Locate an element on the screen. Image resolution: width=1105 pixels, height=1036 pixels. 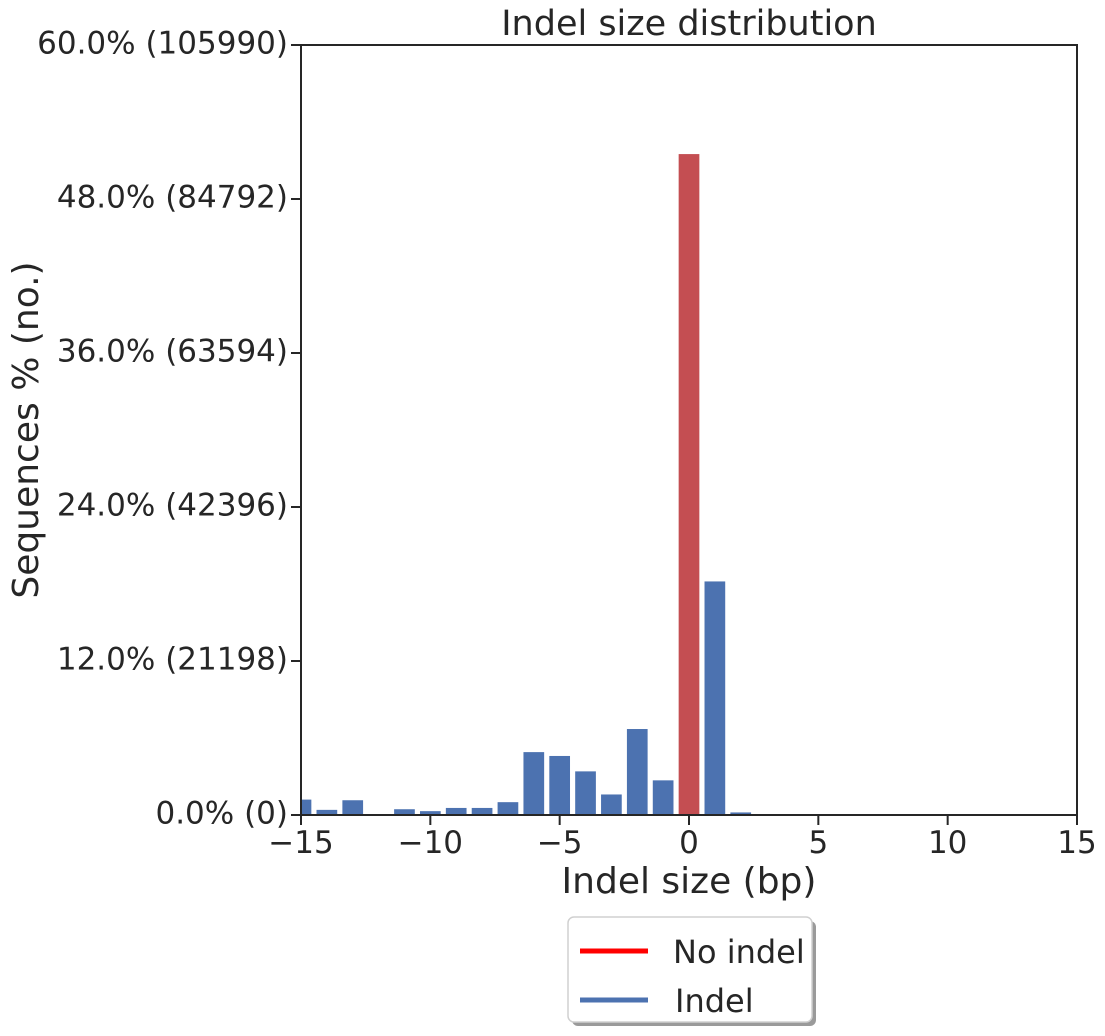
chart-title: Indel size distribution is located at coordinates (689, 24).